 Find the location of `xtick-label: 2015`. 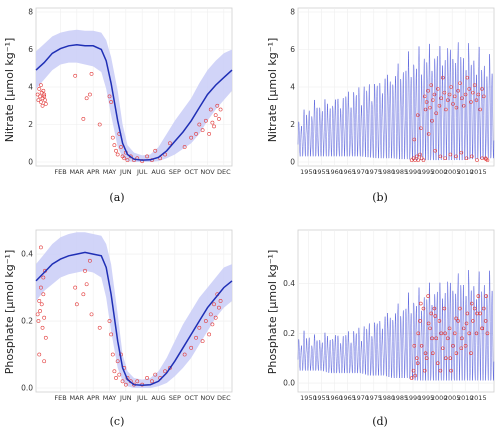

xtick-label: 2015 is located at coordinates (478, 398).